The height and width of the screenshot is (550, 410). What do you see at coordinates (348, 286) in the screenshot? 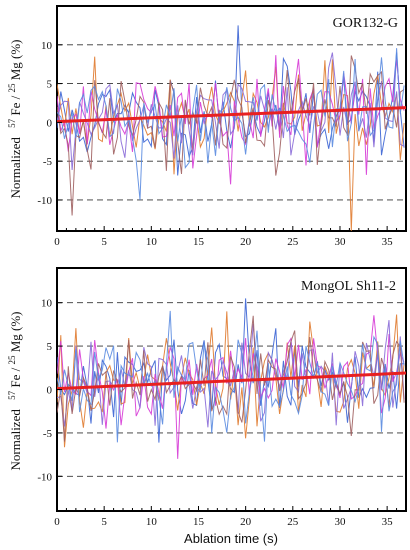
I see `panel-label: MongOL Sh11-2` at bounding box center [348, 286].